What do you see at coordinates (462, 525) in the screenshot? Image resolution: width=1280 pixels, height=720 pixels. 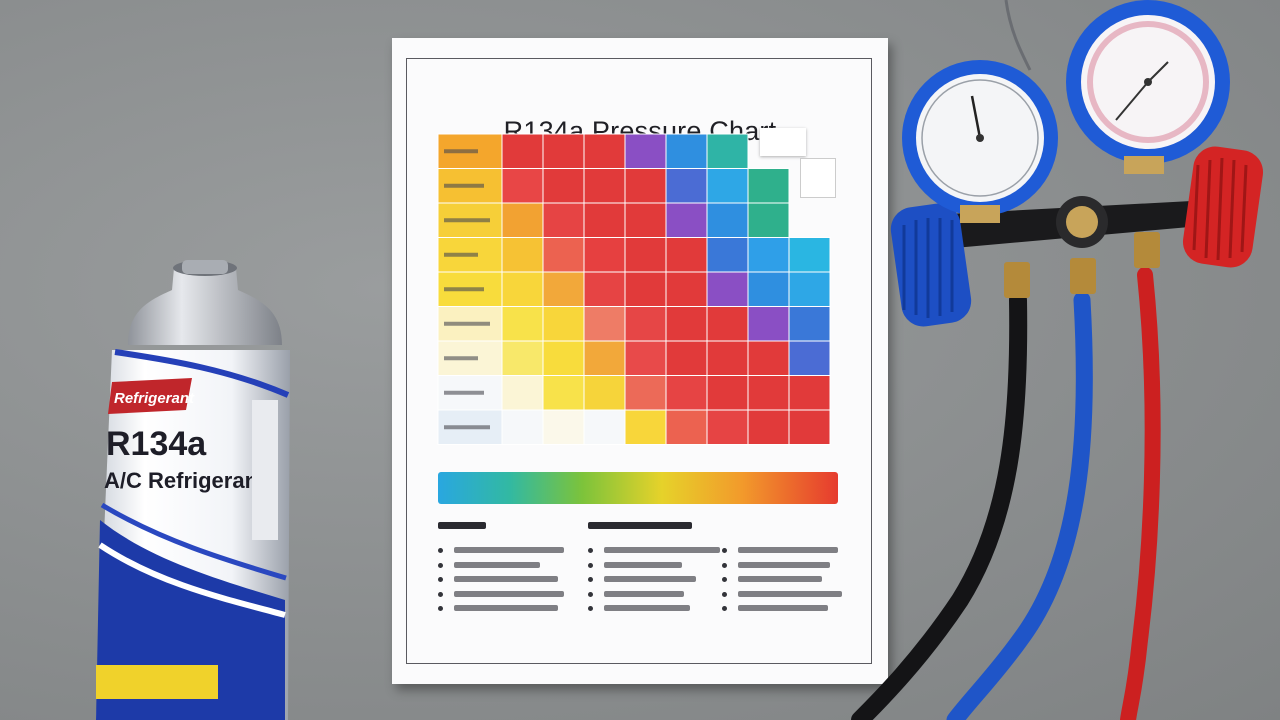 I see `notes-heading-left` at bounding box center [462, 525].